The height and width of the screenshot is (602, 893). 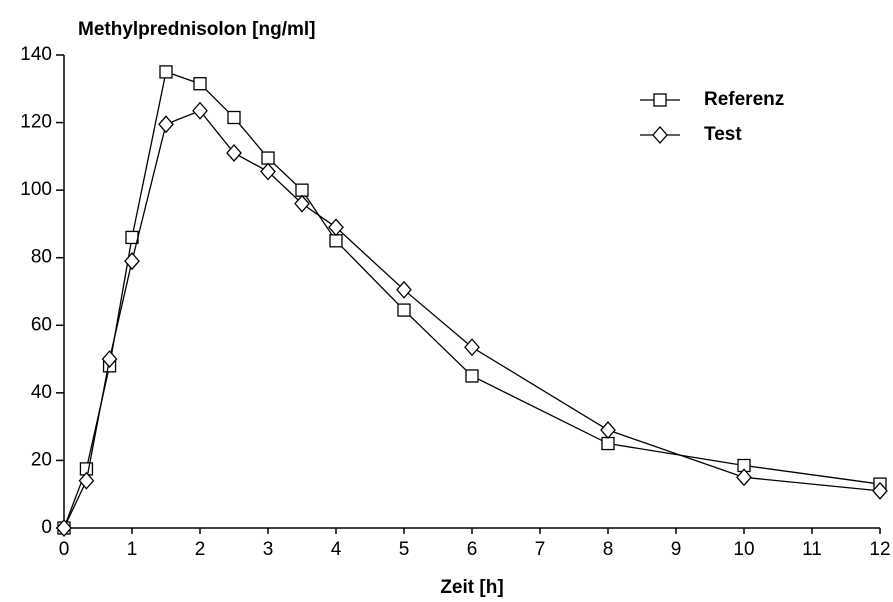 What do you see at coordinates (268, 549) in the screenshot?
I see `x-tick-label: 3` at bounding box center [268, 549].